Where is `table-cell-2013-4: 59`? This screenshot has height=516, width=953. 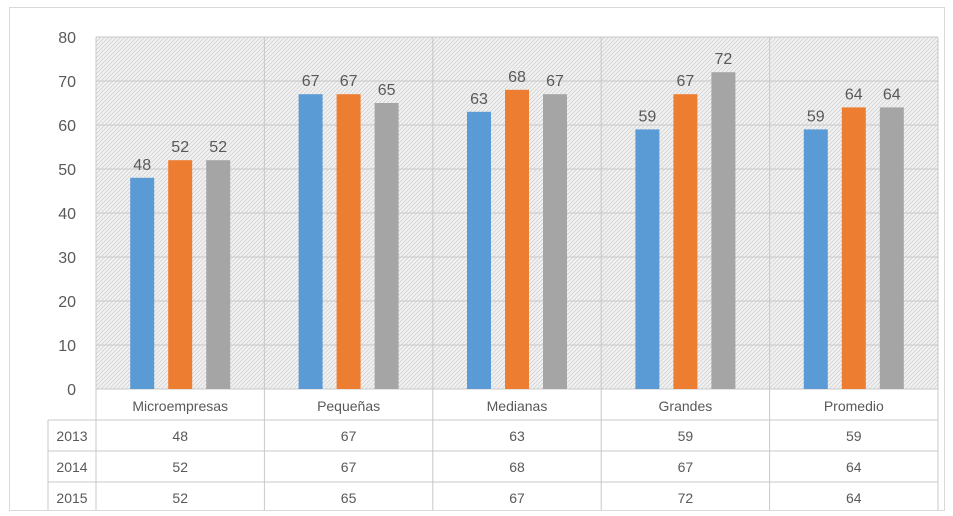
table-cell-2013-4: 59 is located at coordinates (854, 436).